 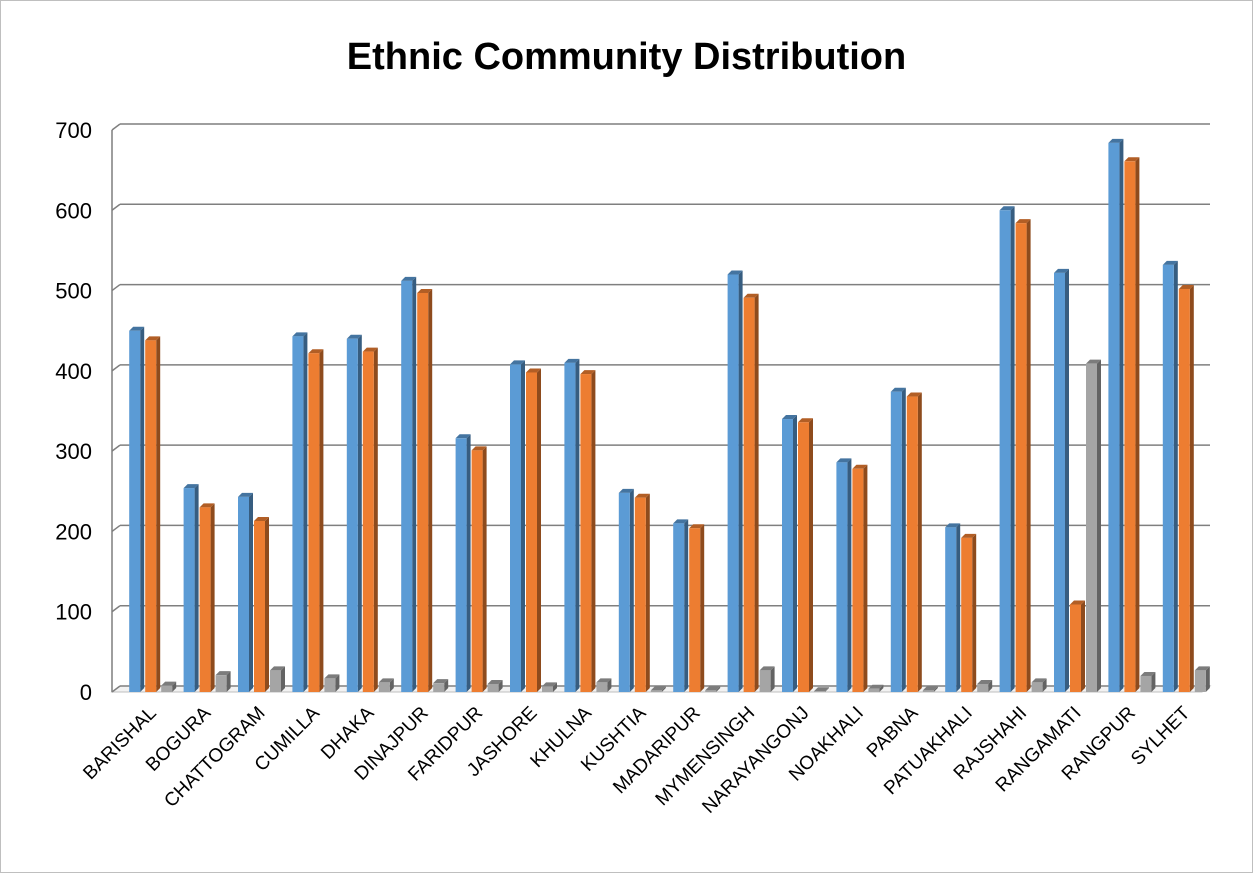 I want to click on y-axis-ticks: 0 100 200 300 400 500 600 700, so click(x=73, y=411).